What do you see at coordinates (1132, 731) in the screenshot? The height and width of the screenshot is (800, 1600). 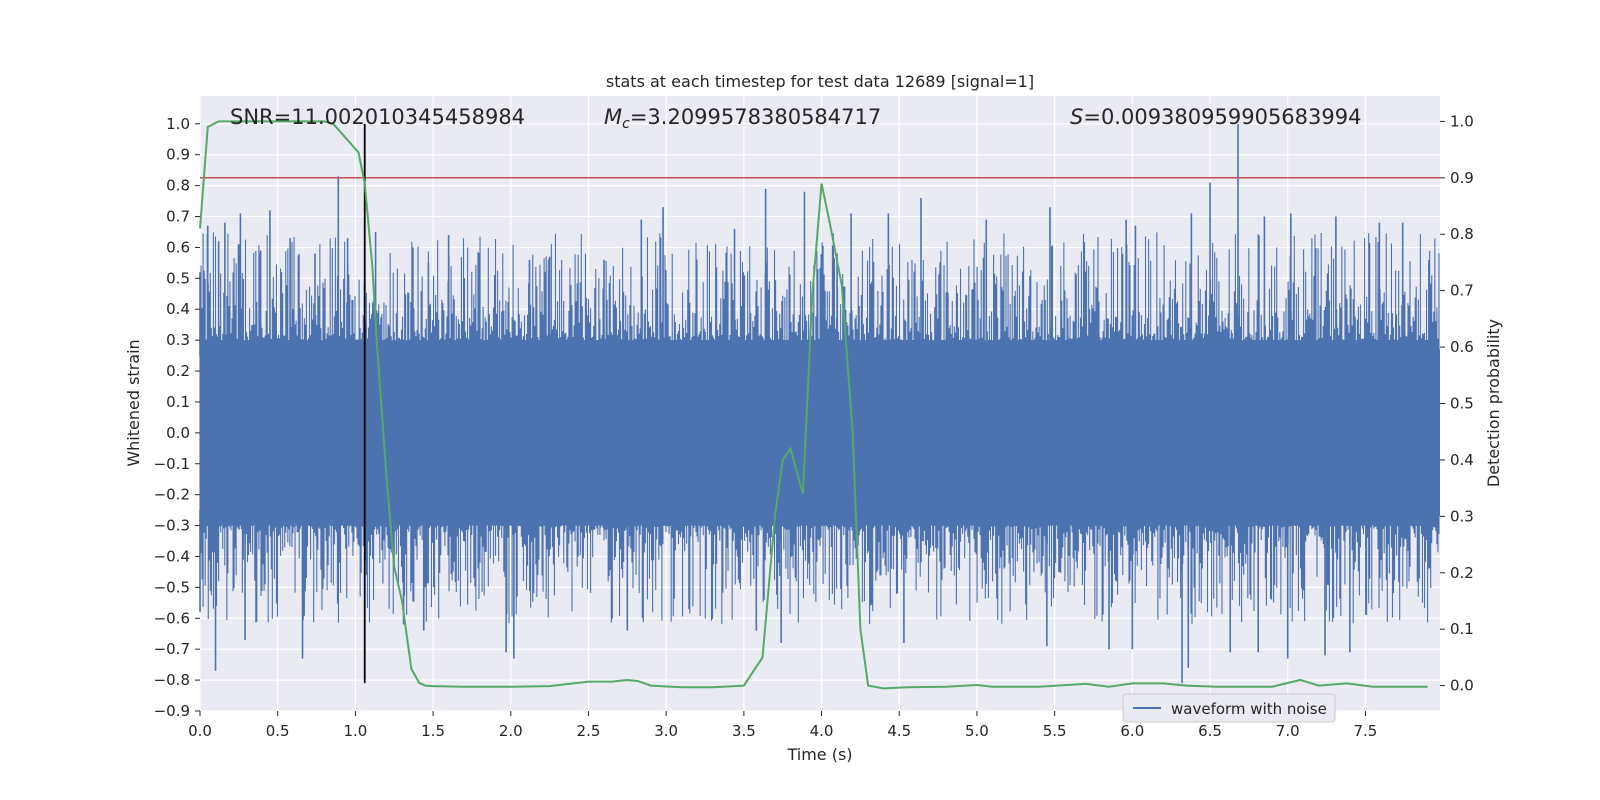 I see `x-tick-label: 6.0` at bounding box center [1132, 731].